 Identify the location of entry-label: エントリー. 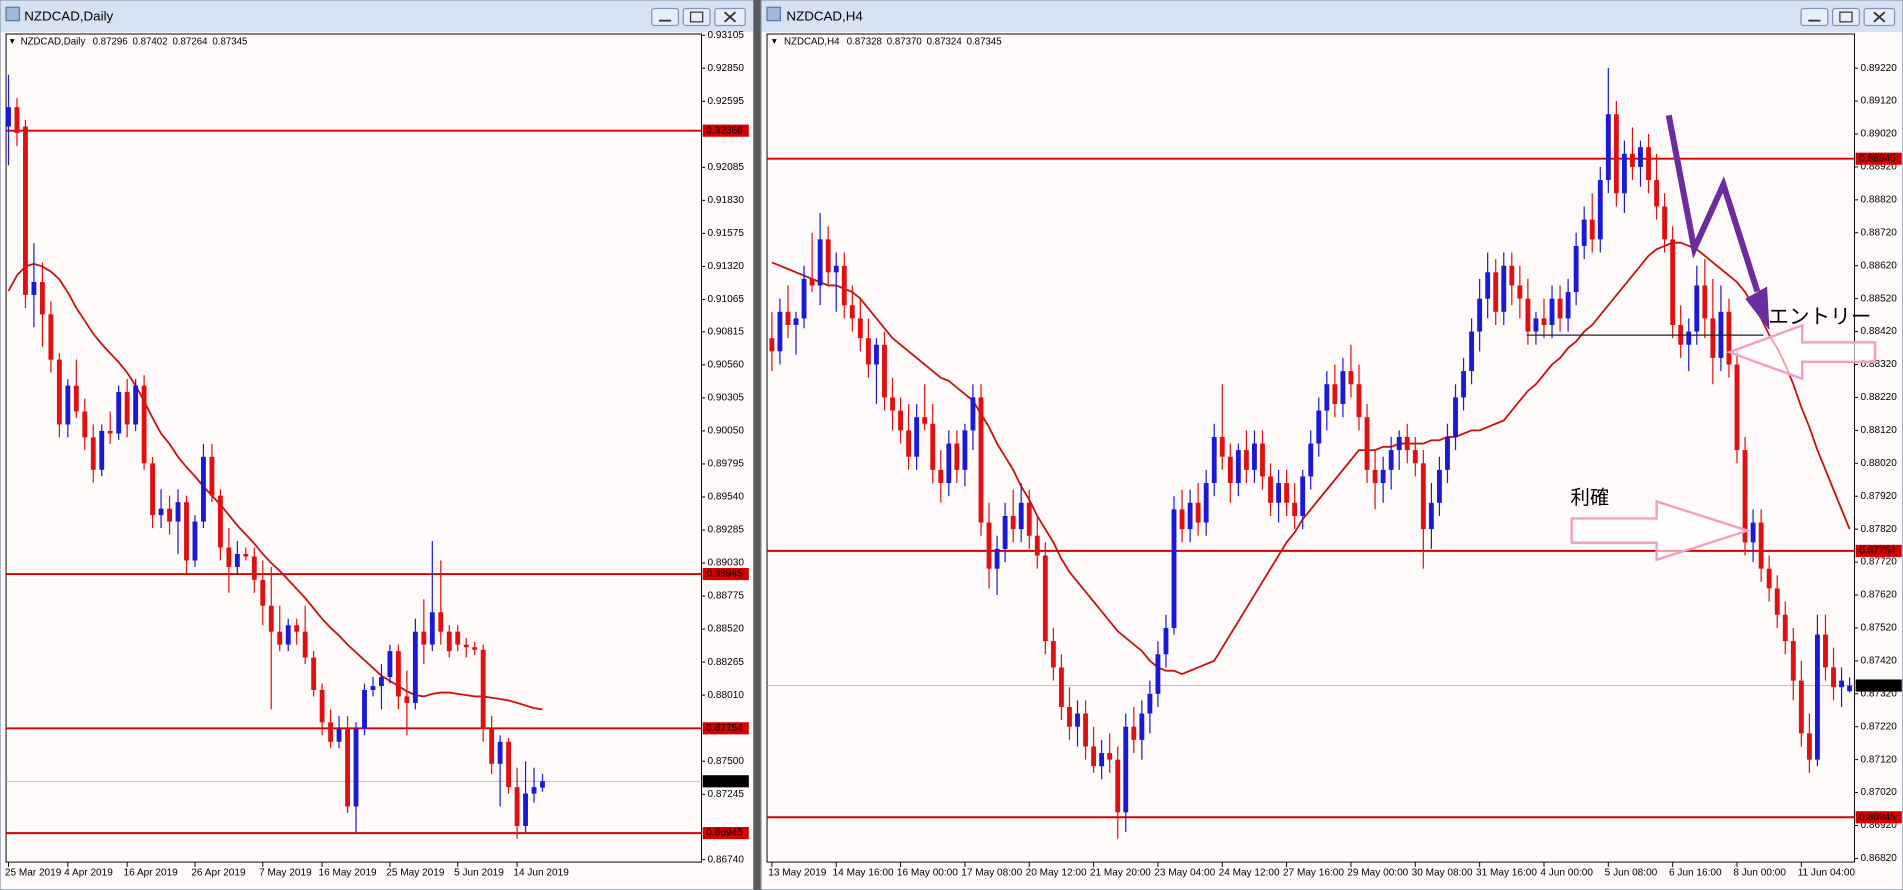
(1819, 317).